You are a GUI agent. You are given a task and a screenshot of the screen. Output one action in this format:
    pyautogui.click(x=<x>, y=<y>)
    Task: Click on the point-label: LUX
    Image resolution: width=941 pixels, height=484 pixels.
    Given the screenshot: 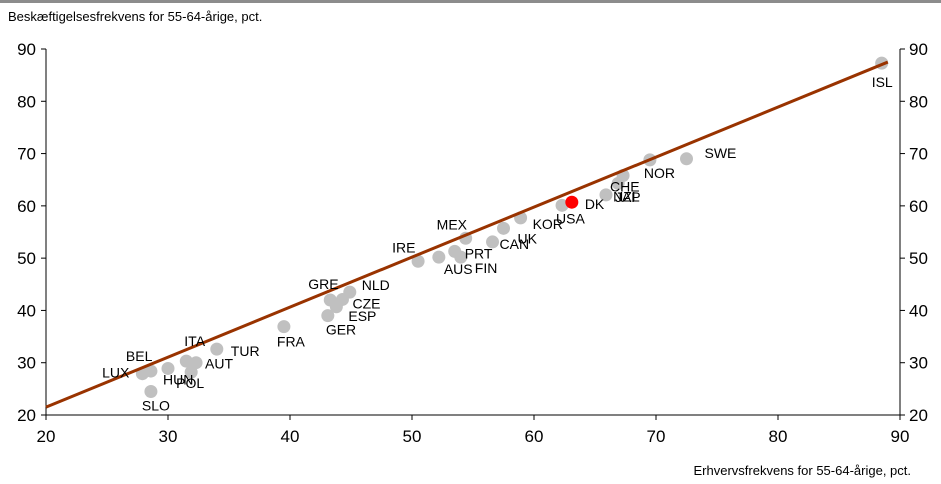 What is the action you would take?
    pyautogui.click(x=116, y=373)
    